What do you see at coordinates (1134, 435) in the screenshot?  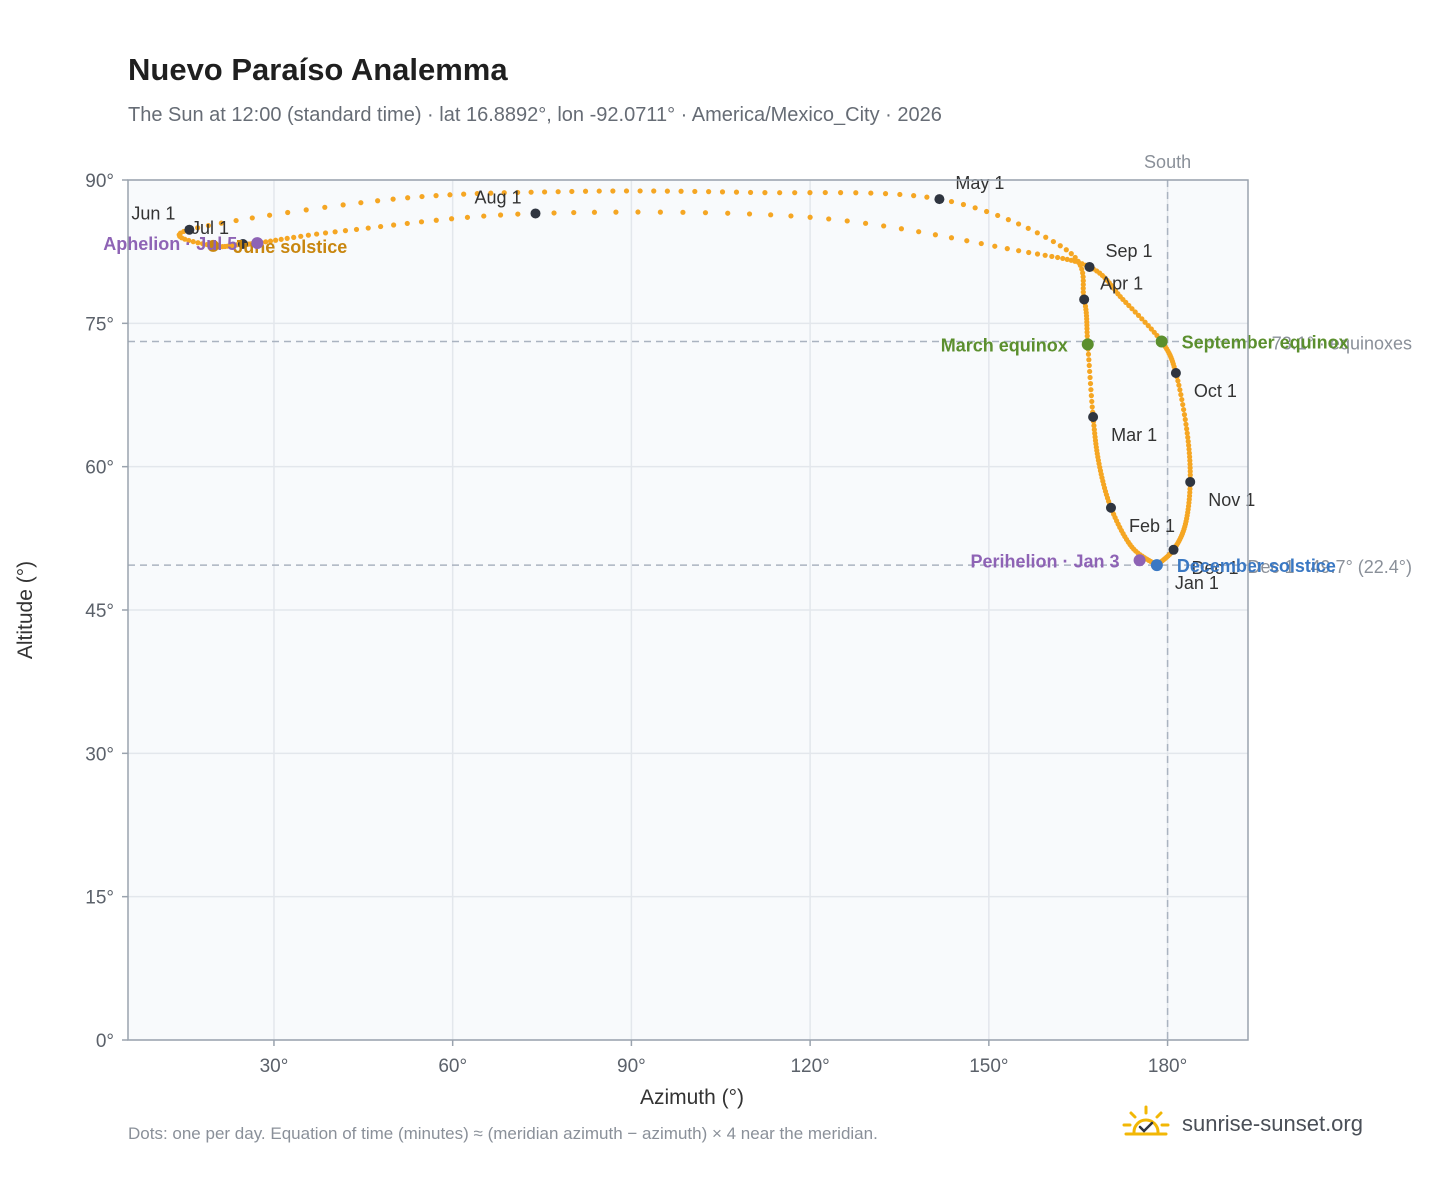 I see `month-marker-label: Mar 1` at bounding box center [1134, 435].